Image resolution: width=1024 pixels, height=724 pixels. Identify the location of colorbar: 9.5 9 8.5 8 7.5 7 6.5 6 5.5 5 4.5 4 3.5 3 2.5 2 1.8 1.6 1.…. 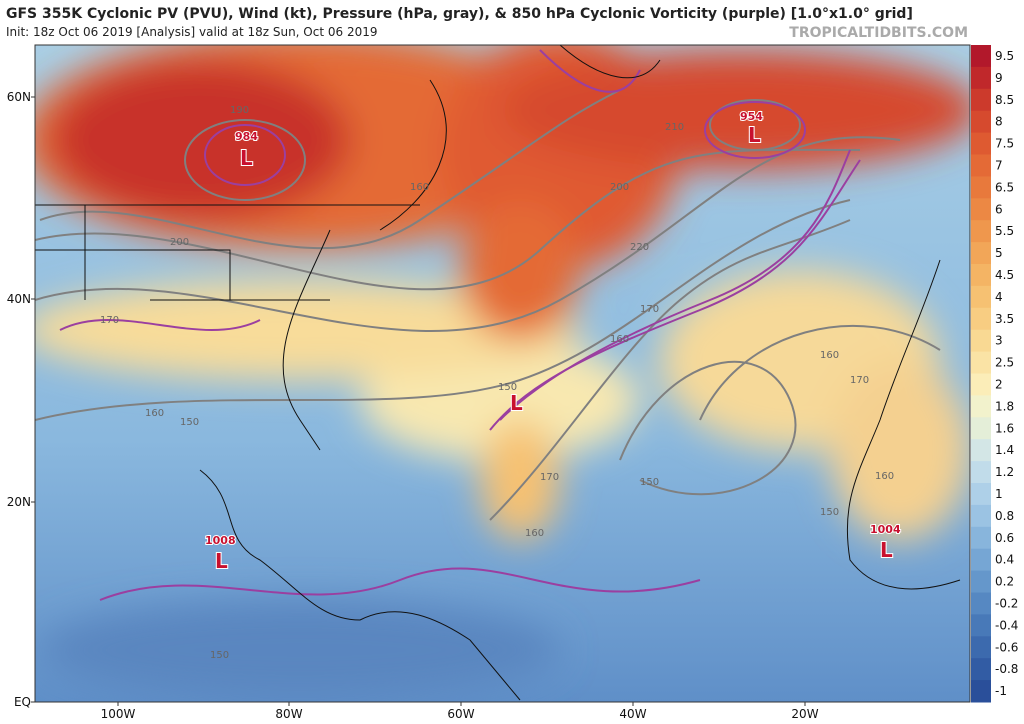
(994, 374).